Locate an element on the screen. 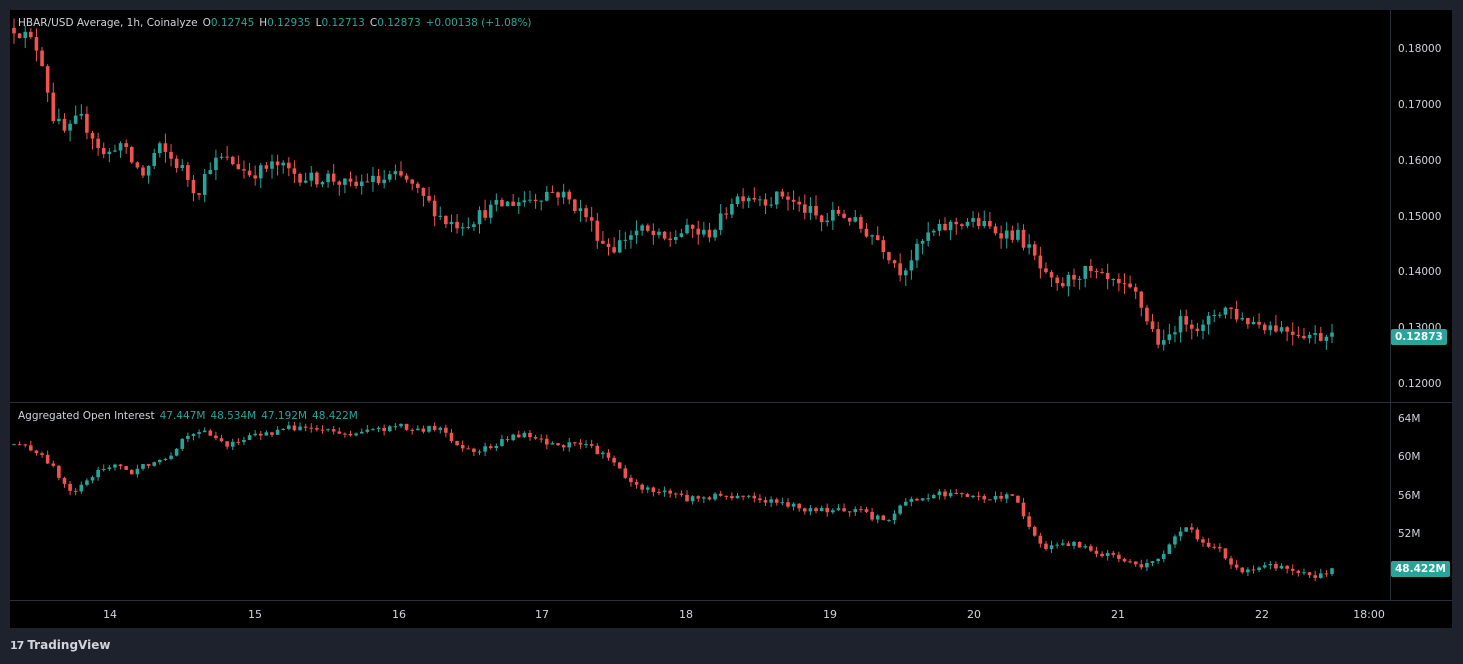 The height and width of the screenshot is (664, 1463). oi-axis: 64M 60M 56M 52M 48.422M is located at coordinates (1421, 501).